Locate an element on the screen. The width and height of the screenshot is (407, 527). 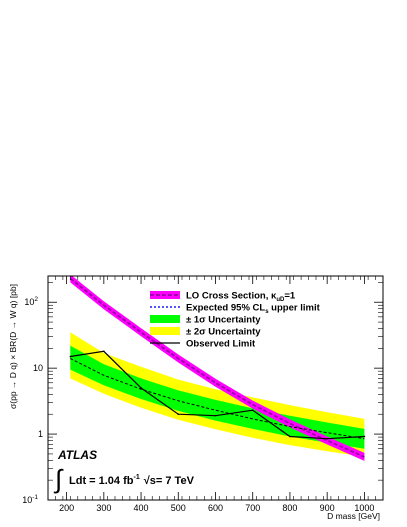
legend-swatch-two-sigma is located at coordinates (165, 331).